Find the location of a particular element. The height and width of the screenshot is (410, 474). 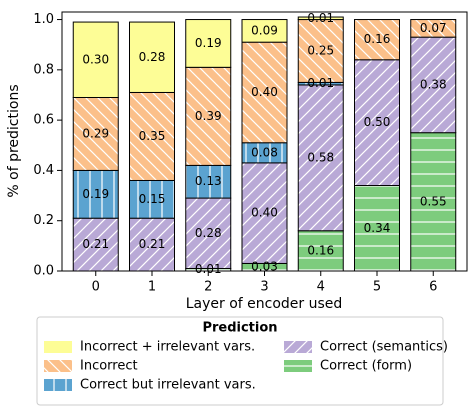

value-label: 0.34 is located at coordinates (377, 228).